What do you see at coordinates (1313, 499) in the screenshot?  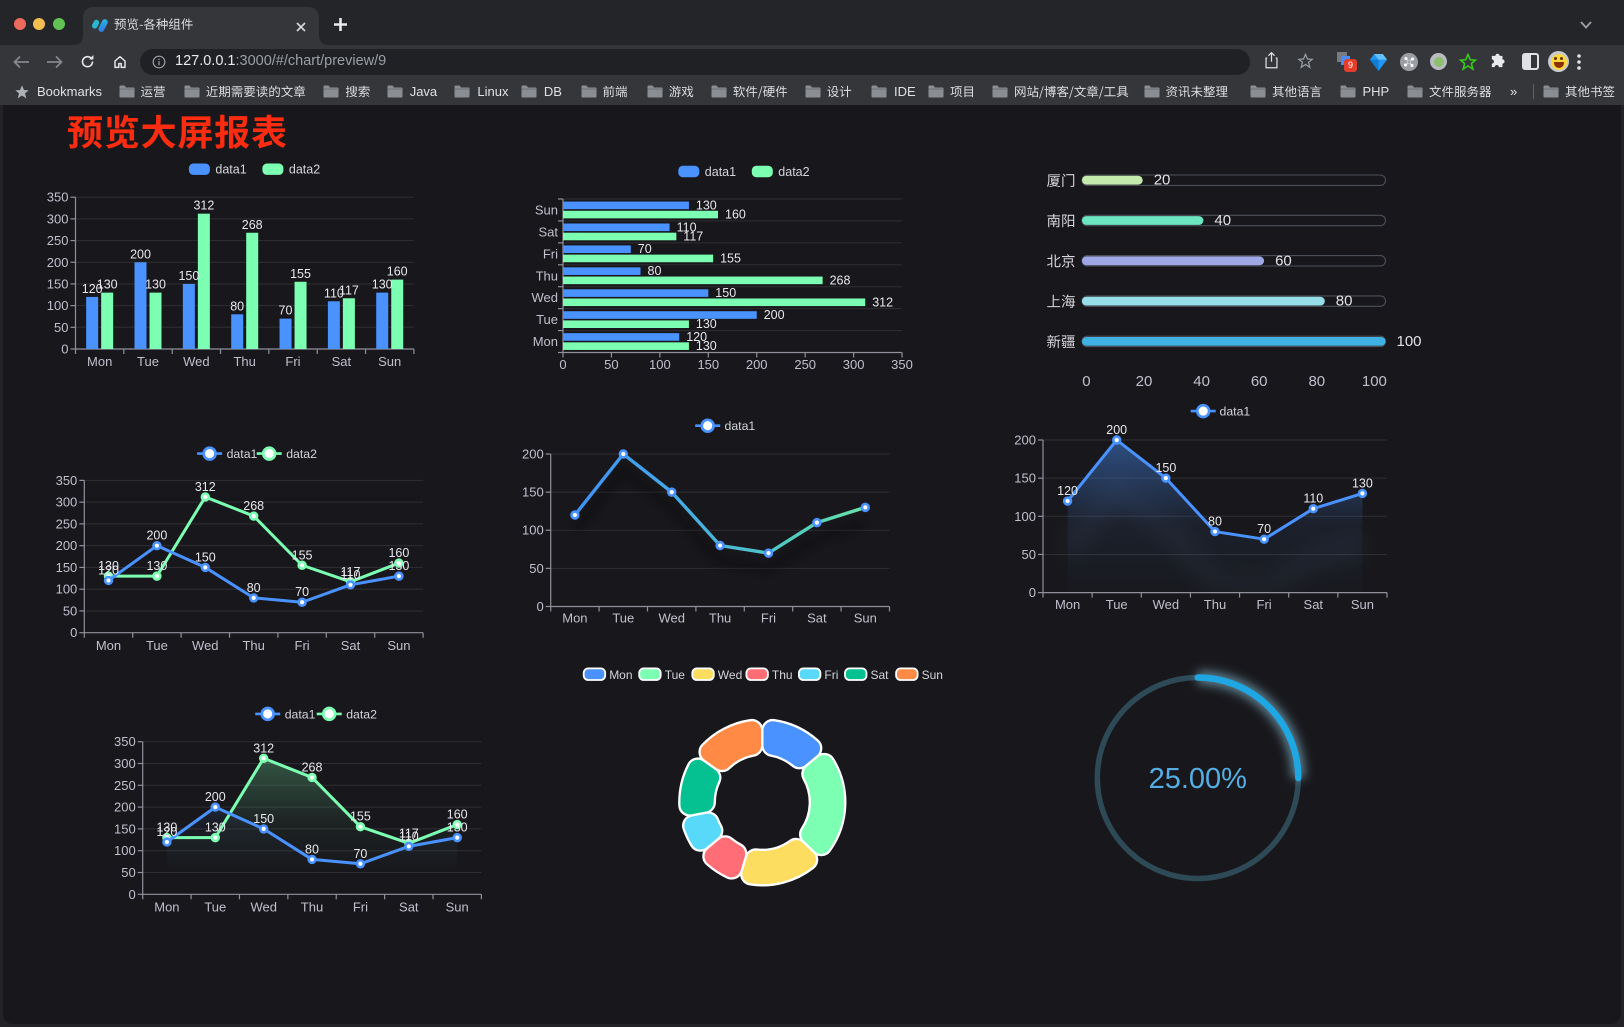 I see `svg-text: 110` at bounding box center [1313, 499].